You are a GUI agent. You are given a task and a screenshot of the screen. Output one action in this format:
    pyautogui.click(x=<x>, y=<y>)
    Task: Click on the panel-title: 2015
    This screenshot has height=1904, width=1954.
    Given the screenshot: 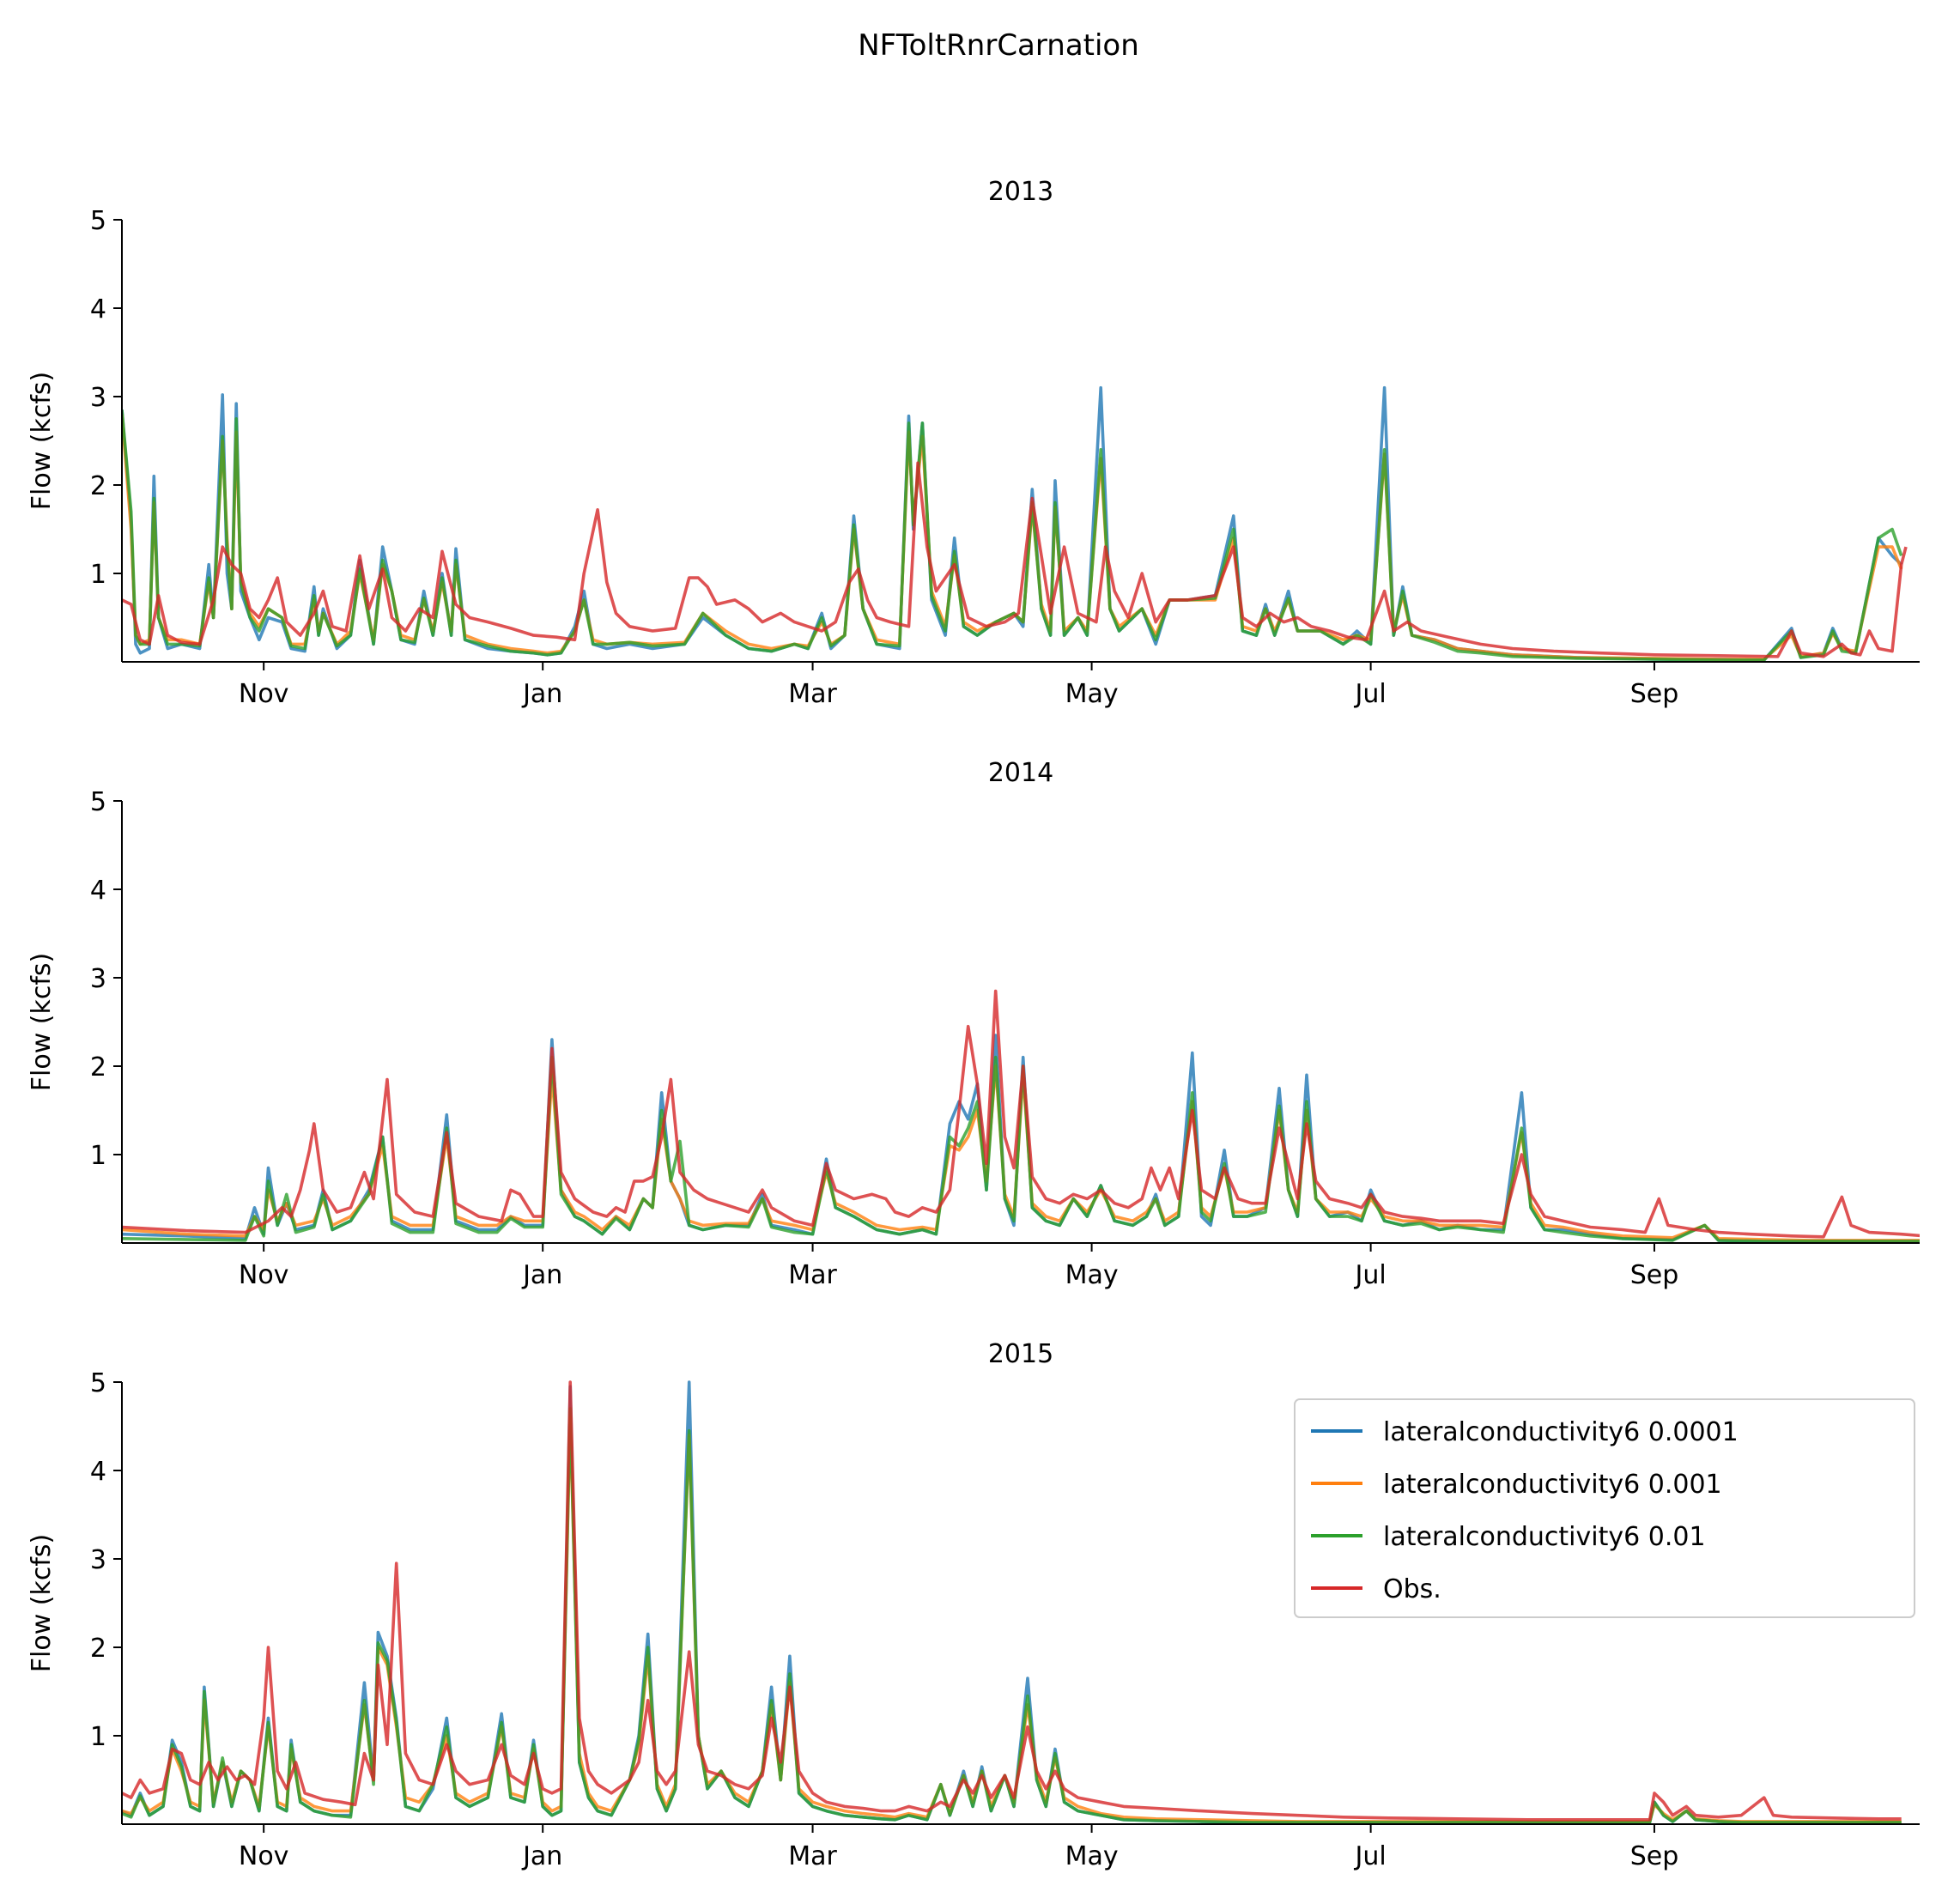 What is the action you would take?
    pyautogui.click(x=1020, y=1354)
    